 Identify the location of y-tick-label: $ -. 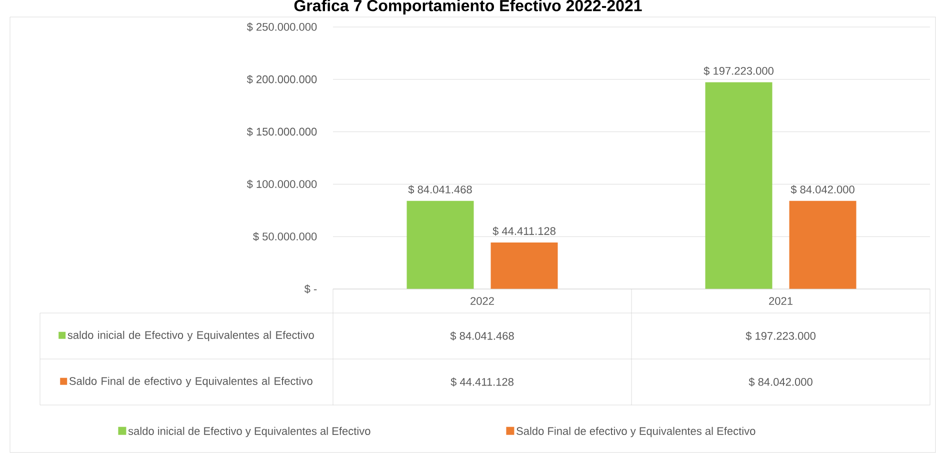
(310, 289).